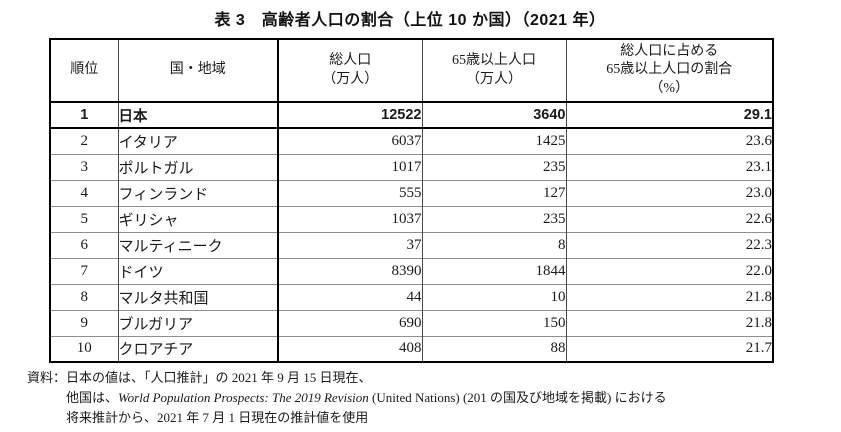  What do you see at coordinates (410, 20) in the screenshot?
I see `table-title: 表 3 高齢者人口の割合（上位 10 か国）（2021 年）` at bounding box center [410, 20].